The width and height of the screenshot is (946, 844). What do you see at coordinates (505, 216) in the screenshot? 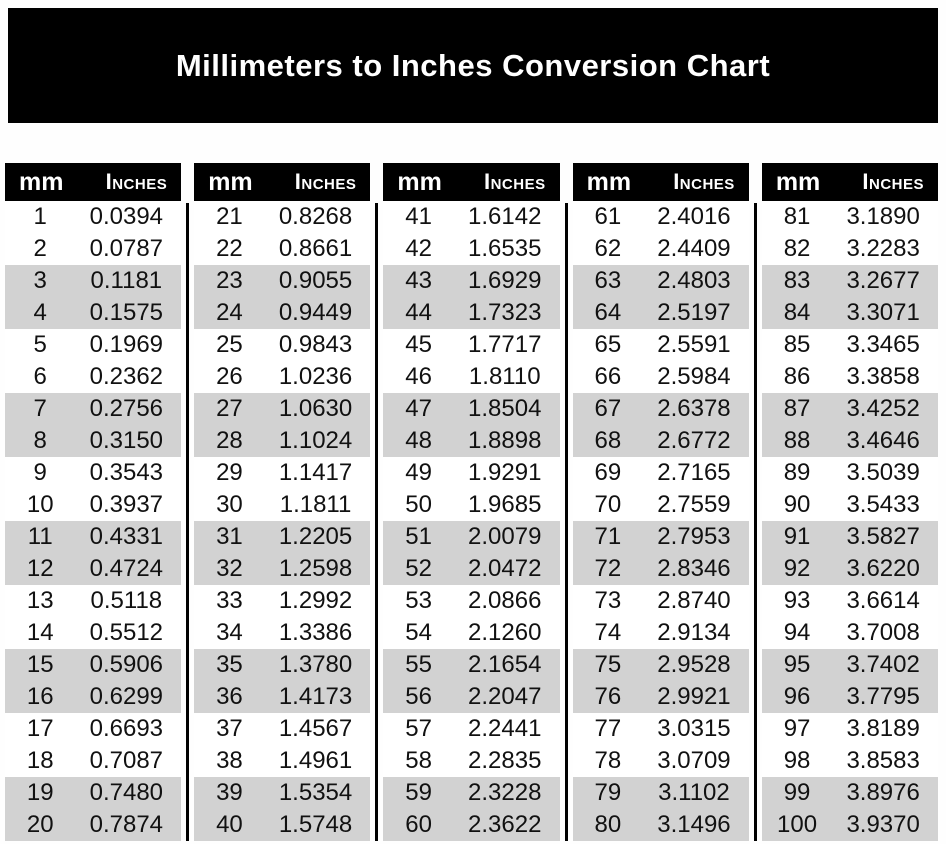
I see `inches-value: 1.6142` at bounding box center [505, 216].